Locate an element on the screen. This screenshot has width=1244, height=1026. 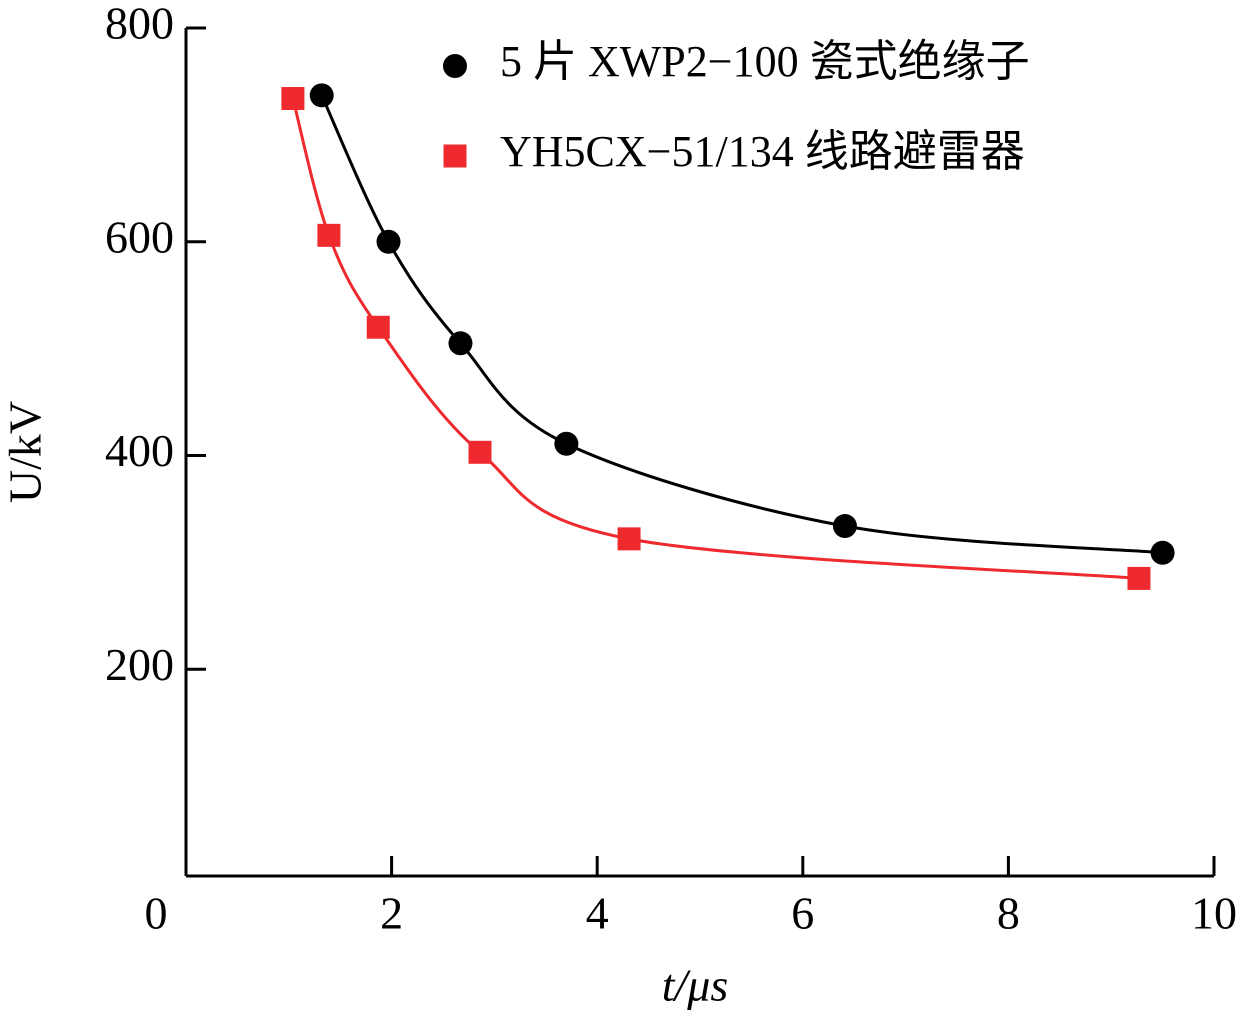
x-tick-label: 8 is located at coordinates (1008, 913).